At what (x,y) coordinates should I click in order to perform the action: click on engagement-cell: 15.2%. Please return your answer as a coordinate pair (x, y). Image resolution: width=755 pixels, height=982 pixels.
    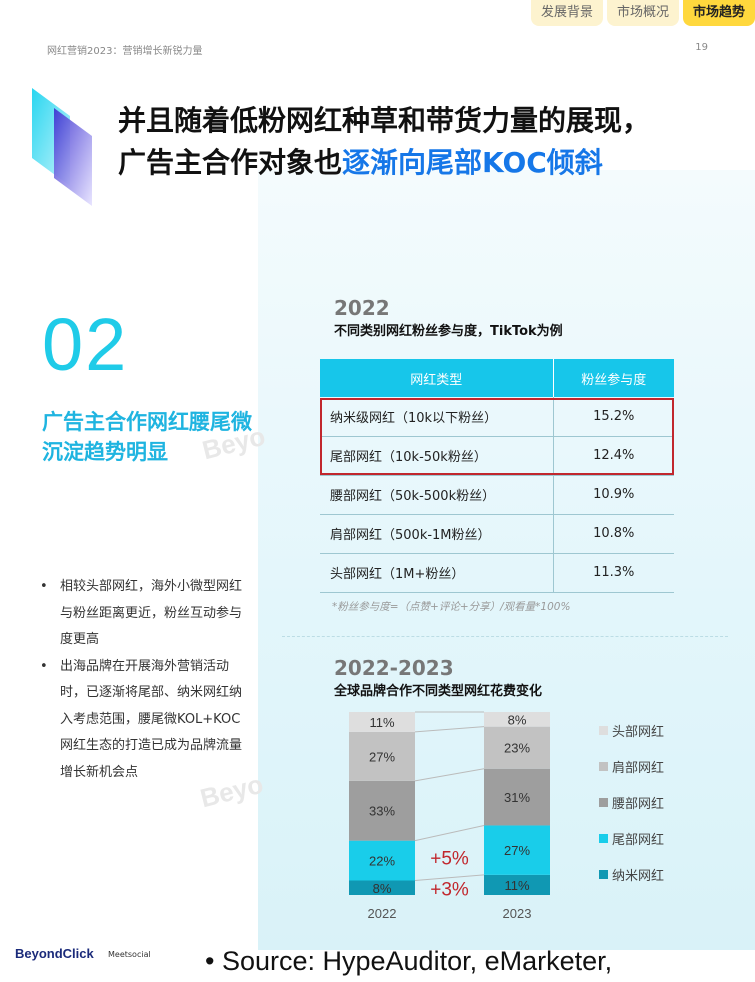
    Looking at the image, I should click on (613, 417).